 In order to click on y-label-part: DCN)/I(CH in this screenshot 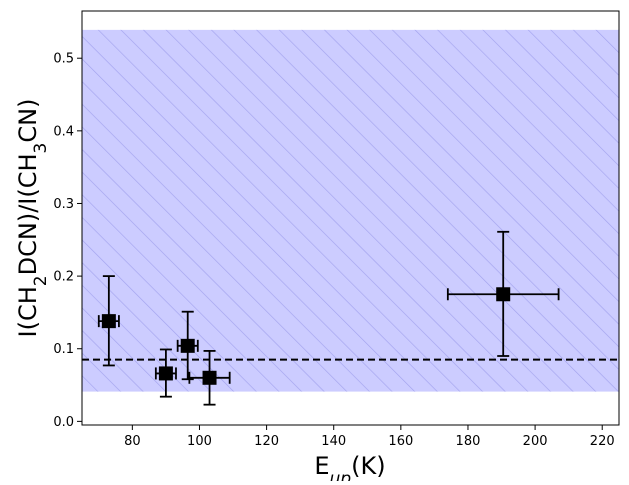, I will do `click(28, 214)`.